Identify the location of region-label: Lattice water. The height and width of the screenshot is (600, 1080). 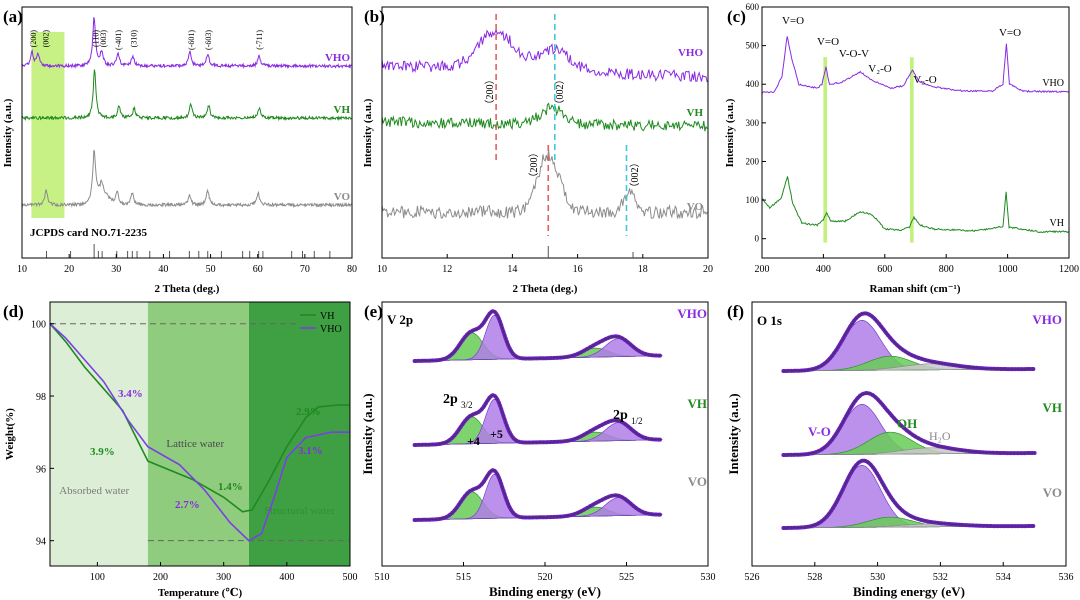
(195, 444).